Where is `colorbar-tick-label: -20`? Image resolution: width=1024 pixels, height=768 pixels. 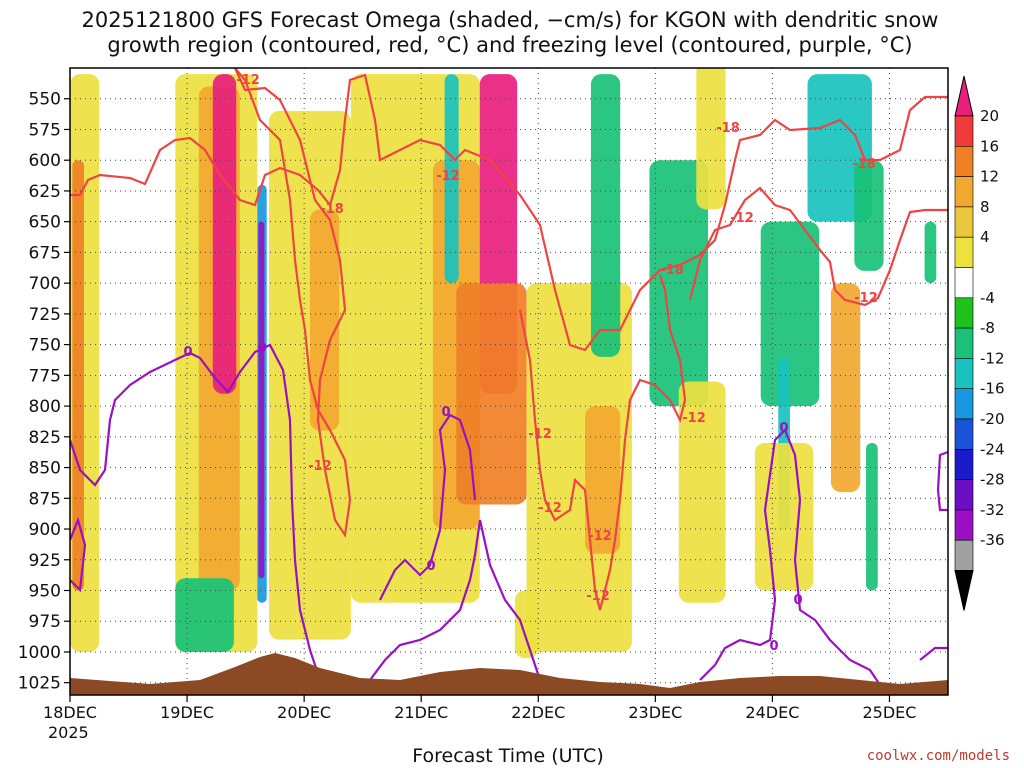 colorbar-tick-label: -20 is located at coordinates (992, 419).